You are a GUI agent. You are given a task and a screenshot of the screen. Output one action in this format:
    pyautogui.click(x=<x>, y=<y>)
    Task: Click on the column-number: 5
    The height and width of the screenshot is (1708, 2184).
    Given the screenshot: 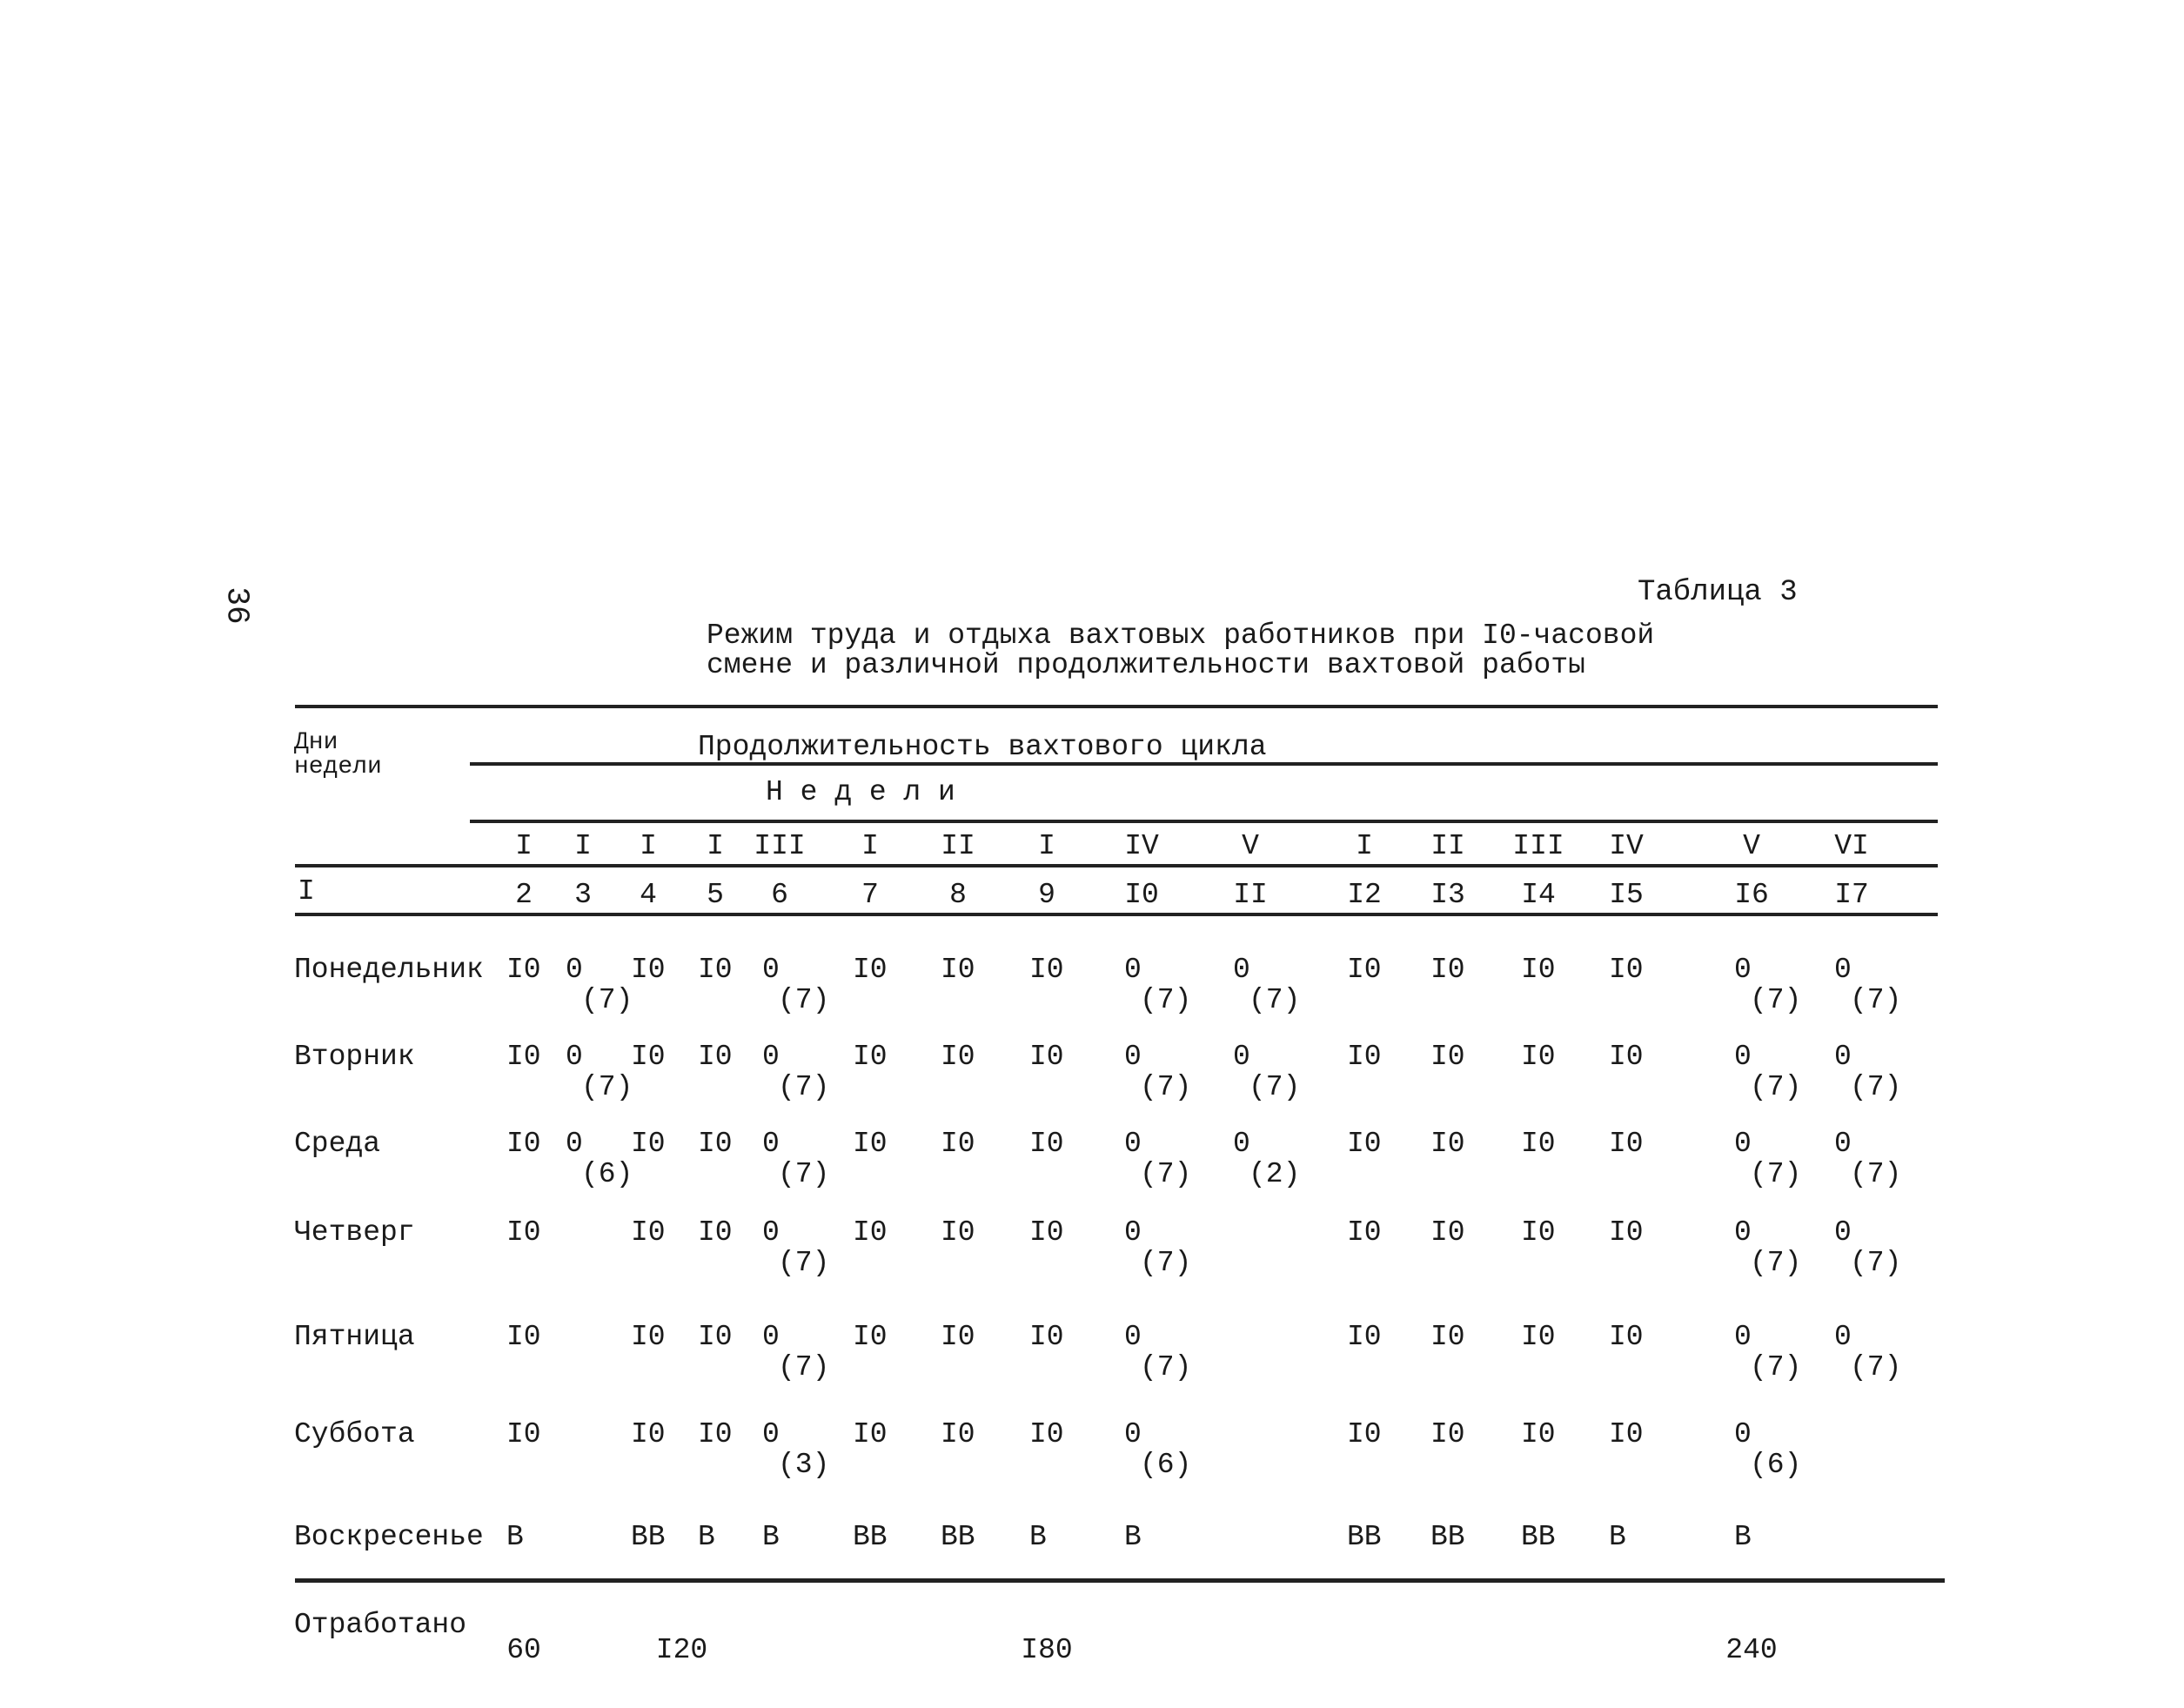 What is the action you would take?
    pyautogui.click(x=715, y=895)
    